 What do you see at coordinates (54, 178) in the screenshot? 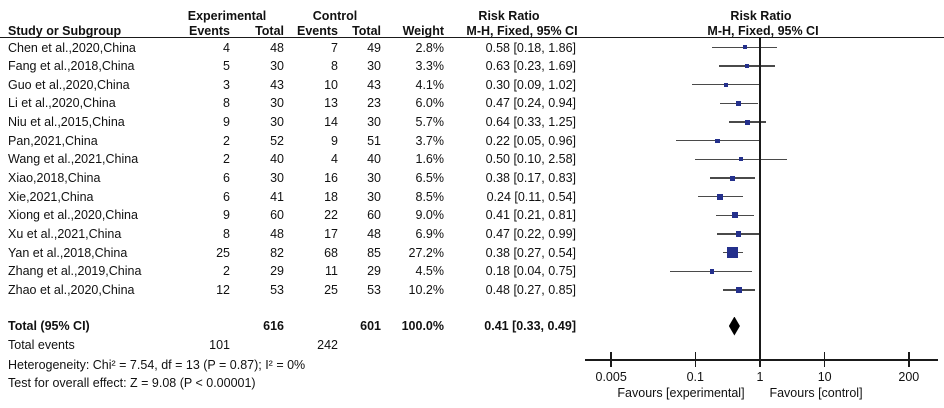
I see `study-name: Xiao,2018,China` at bounding box center [54, 178].